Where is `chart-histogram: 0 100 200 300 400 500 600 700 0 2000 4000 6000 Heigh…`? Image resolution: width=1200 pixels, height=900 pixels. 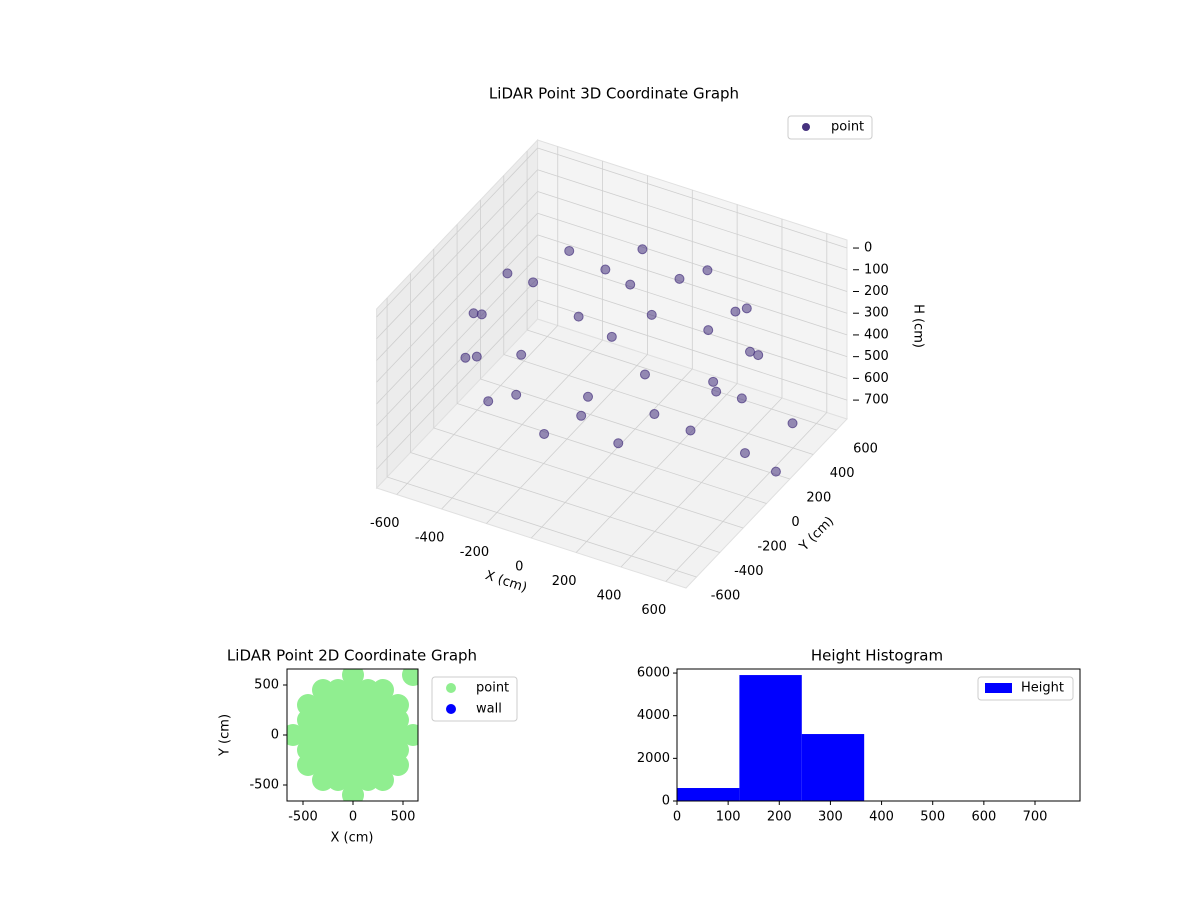 chart-histogram: 0 100 200 300 400 500 600 700 0 2000 4000 6000 Heigh… is located at coordinates (859, 745).